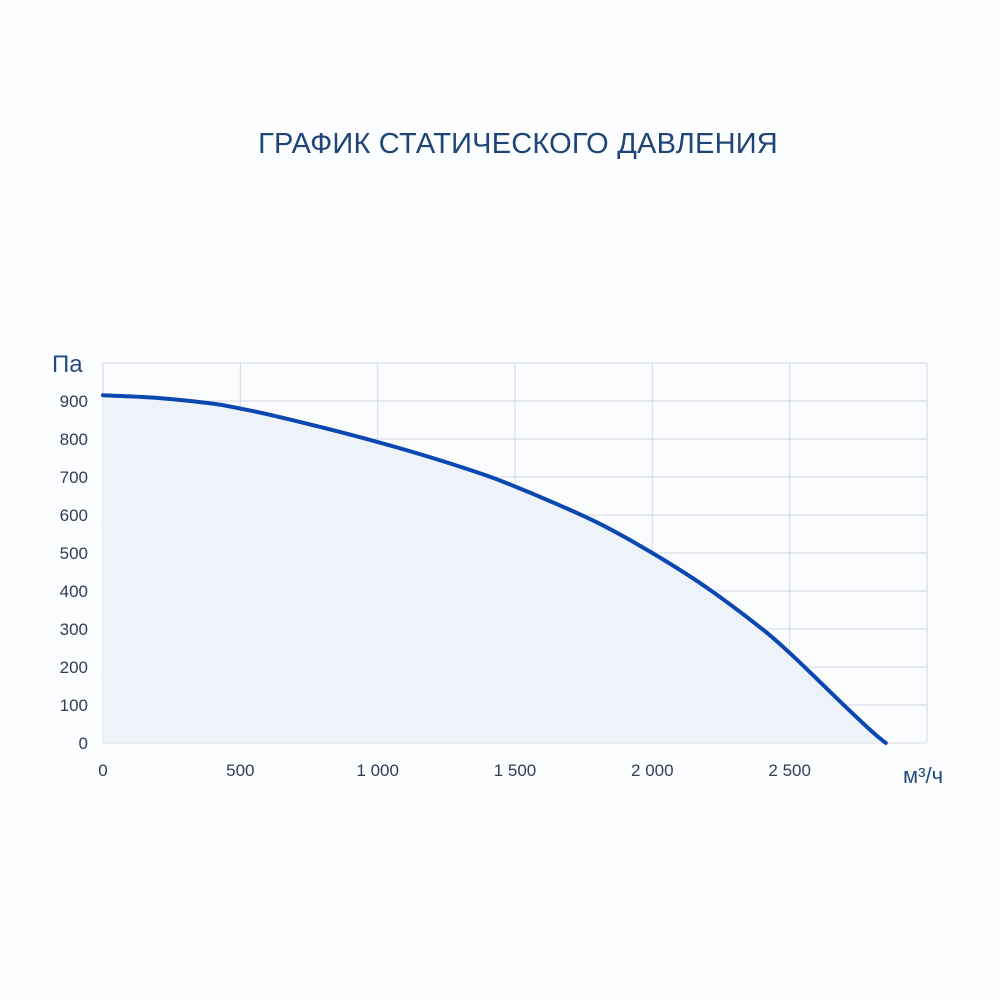 Image resolution: width=1000 pixels, height=1000 pixels. Describe the element at coordinates (74, 572) in the screenshot. I see `y-tick-labels: 0 100 200 300 400 500 600 700 800 900` at that location.